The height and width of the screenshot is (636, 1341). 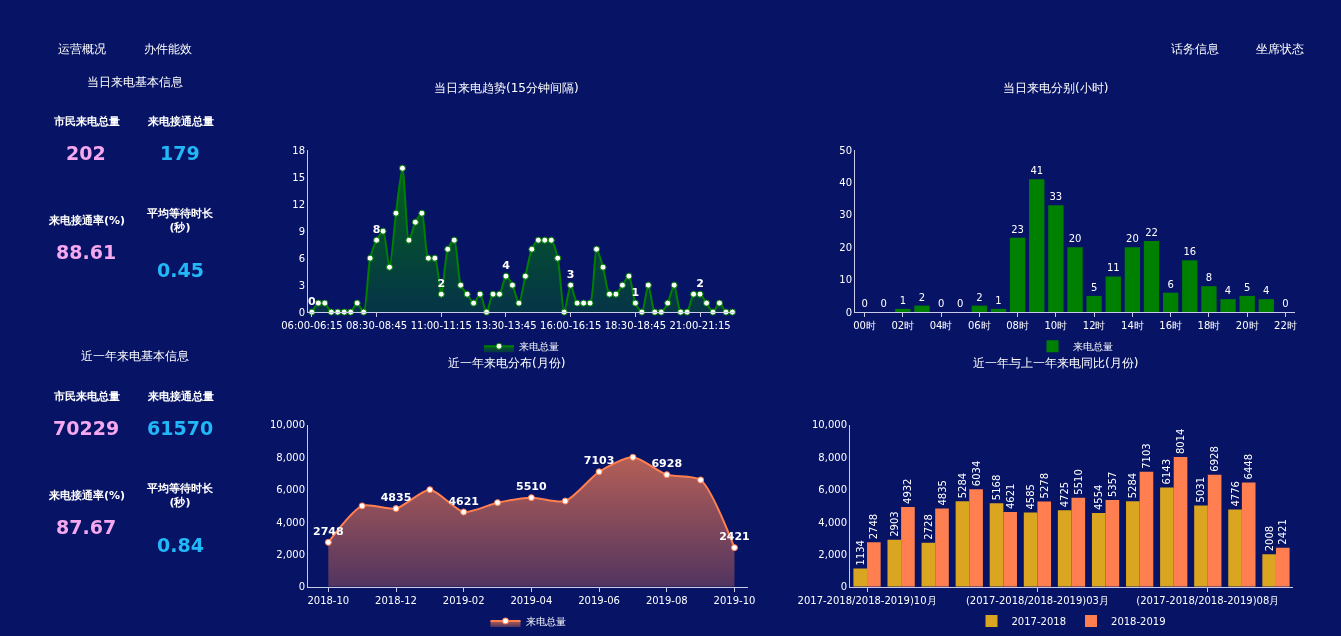 What do you see at coordinates (1017, 326) in the screenshot?
I see `x-tick-label: 08时` at bounding box center [1017, 326].